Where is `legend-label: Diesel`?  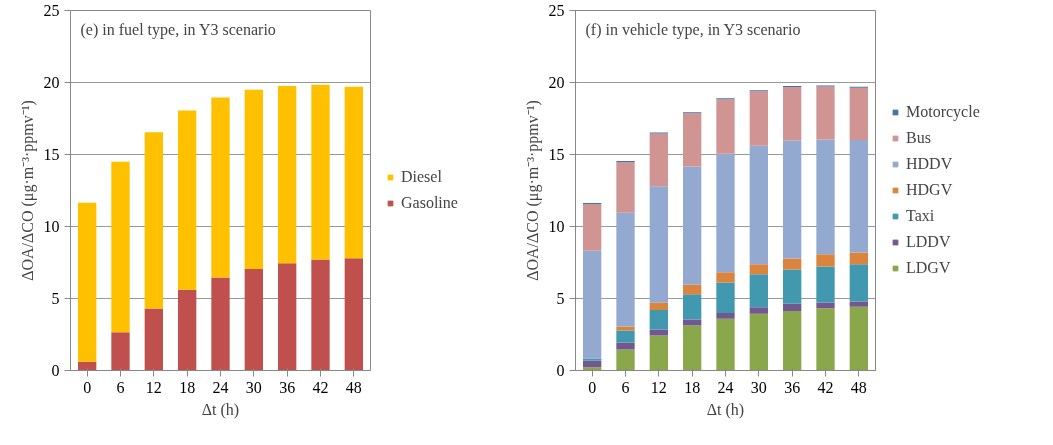 legend-label: Diesel is located at coordinates (421, 177).